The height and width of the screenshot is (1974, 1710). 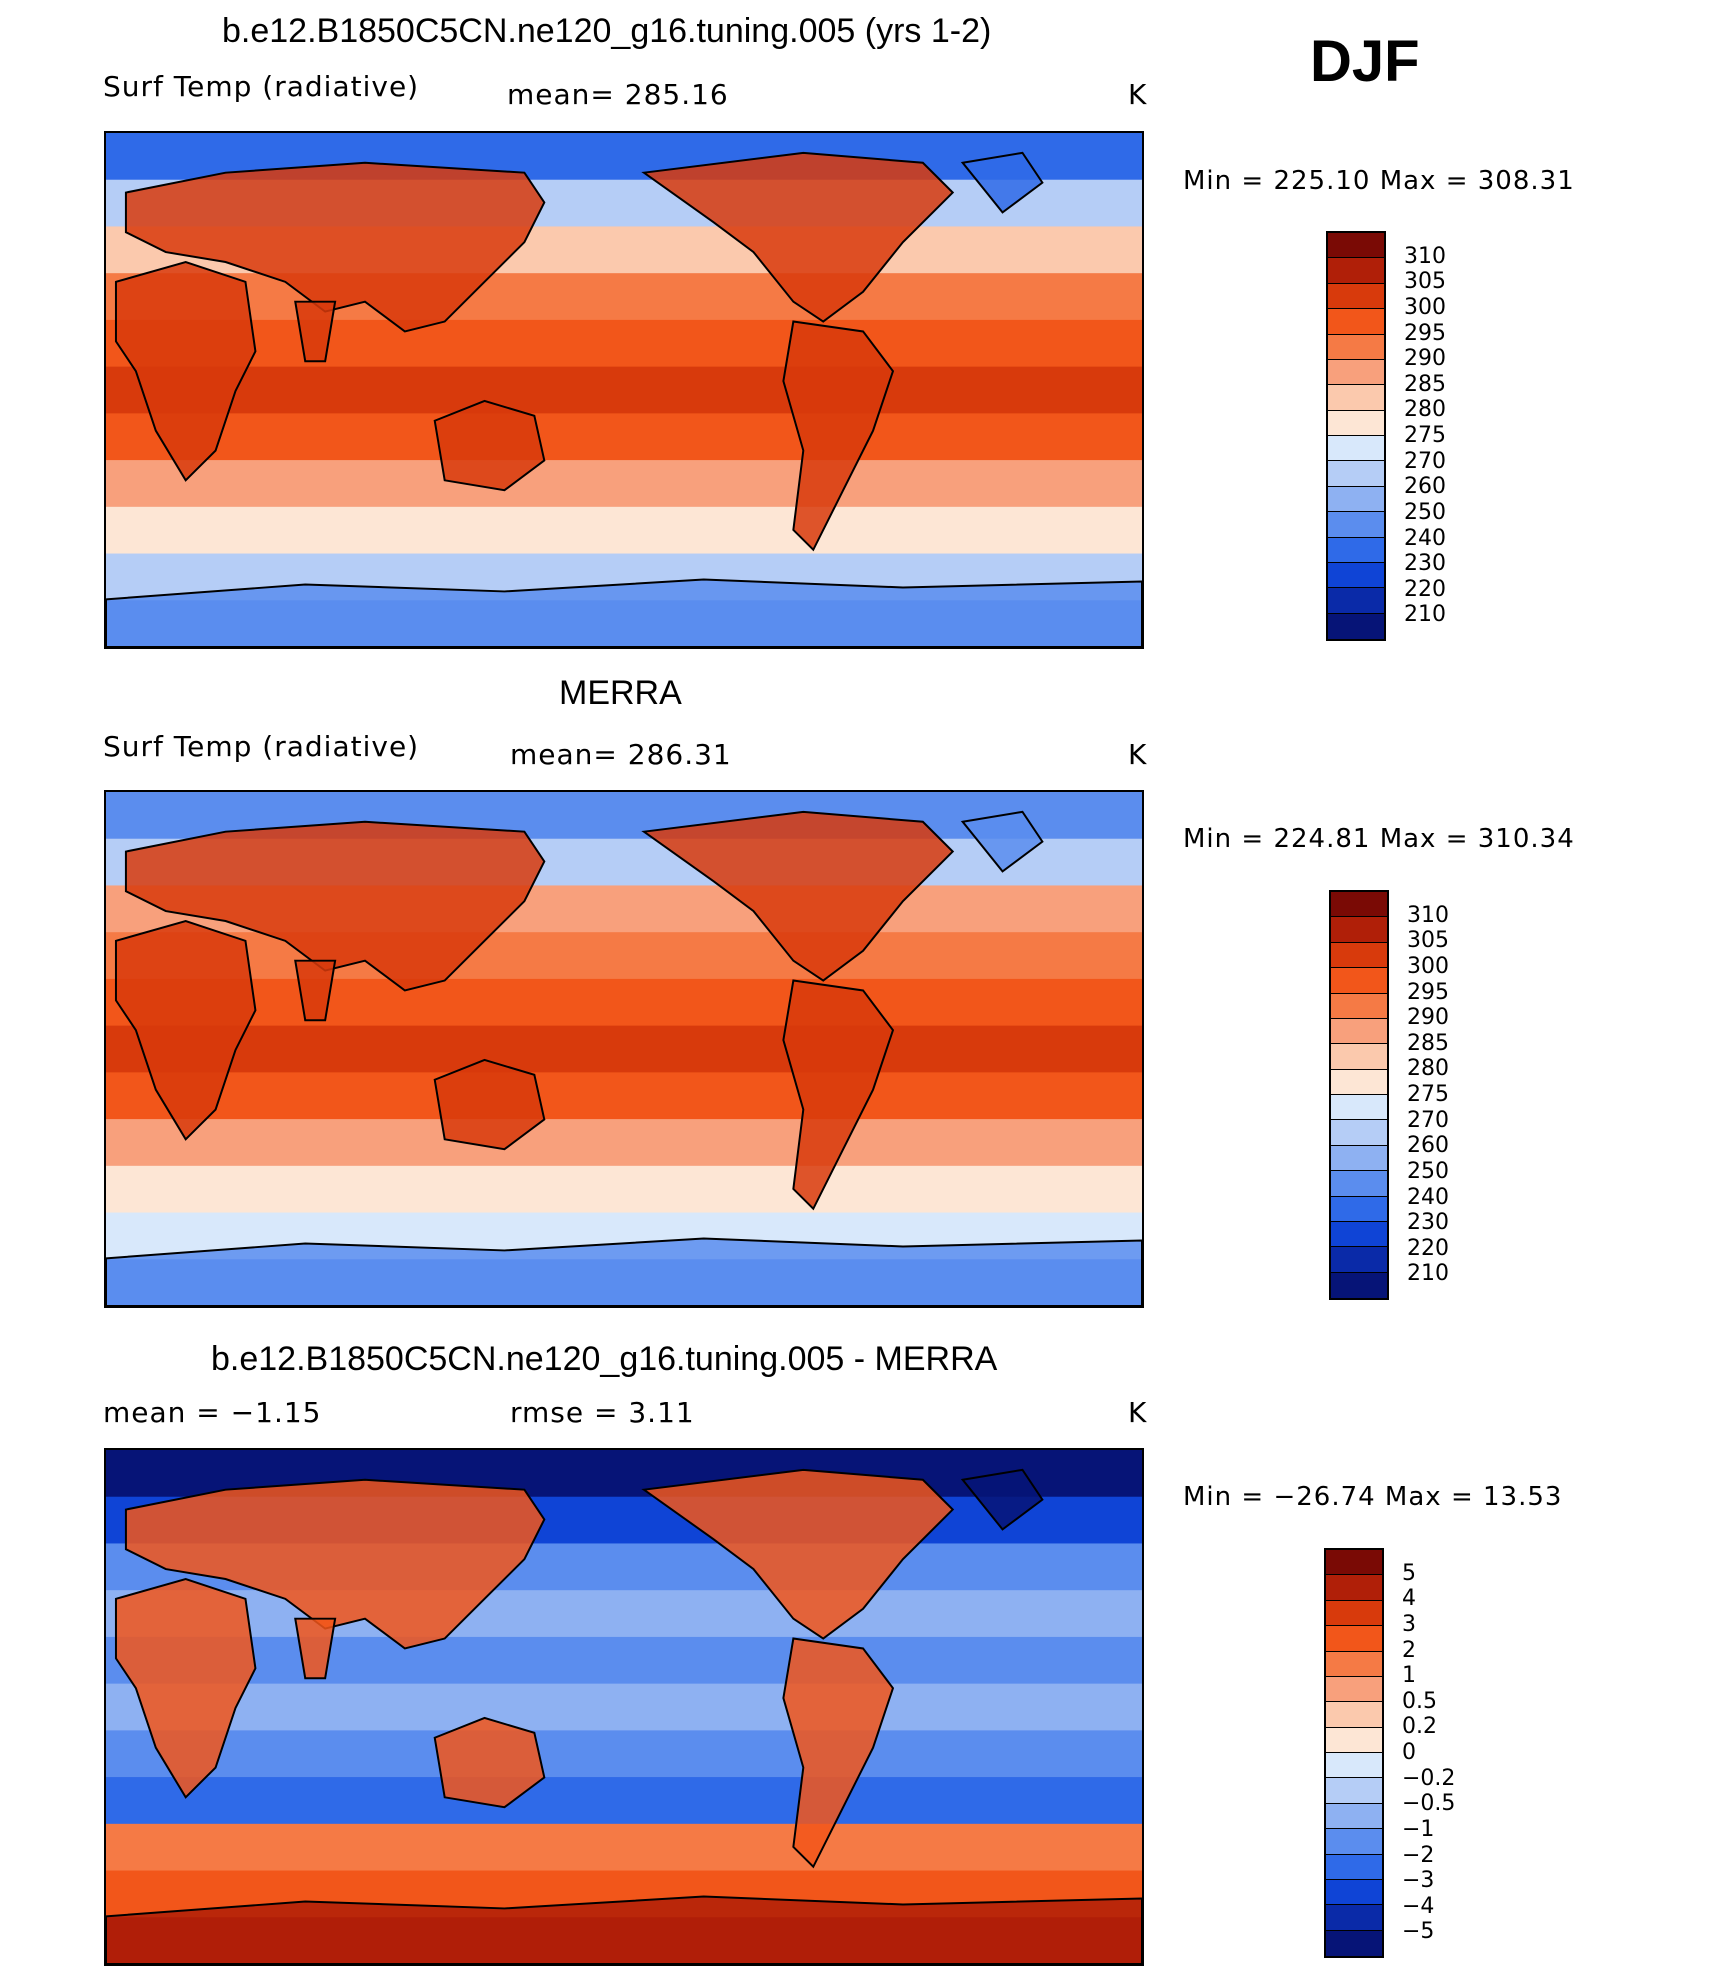 What do you see at coordinates (1138, 754) in the screenshot?
I see `panel-2-units: K` at bounding box center [1138, 754].